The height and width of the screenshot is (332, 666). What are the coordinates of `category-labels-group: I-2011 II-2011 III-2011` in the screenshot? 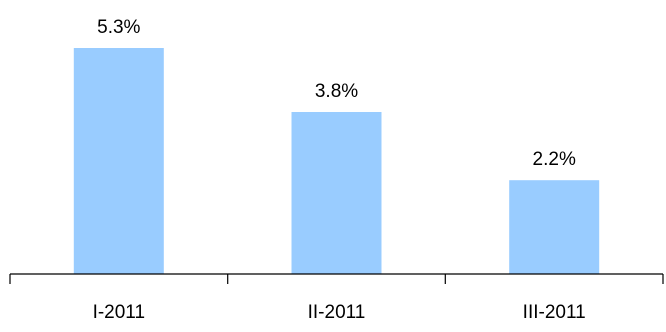 It's located at (339, 312).